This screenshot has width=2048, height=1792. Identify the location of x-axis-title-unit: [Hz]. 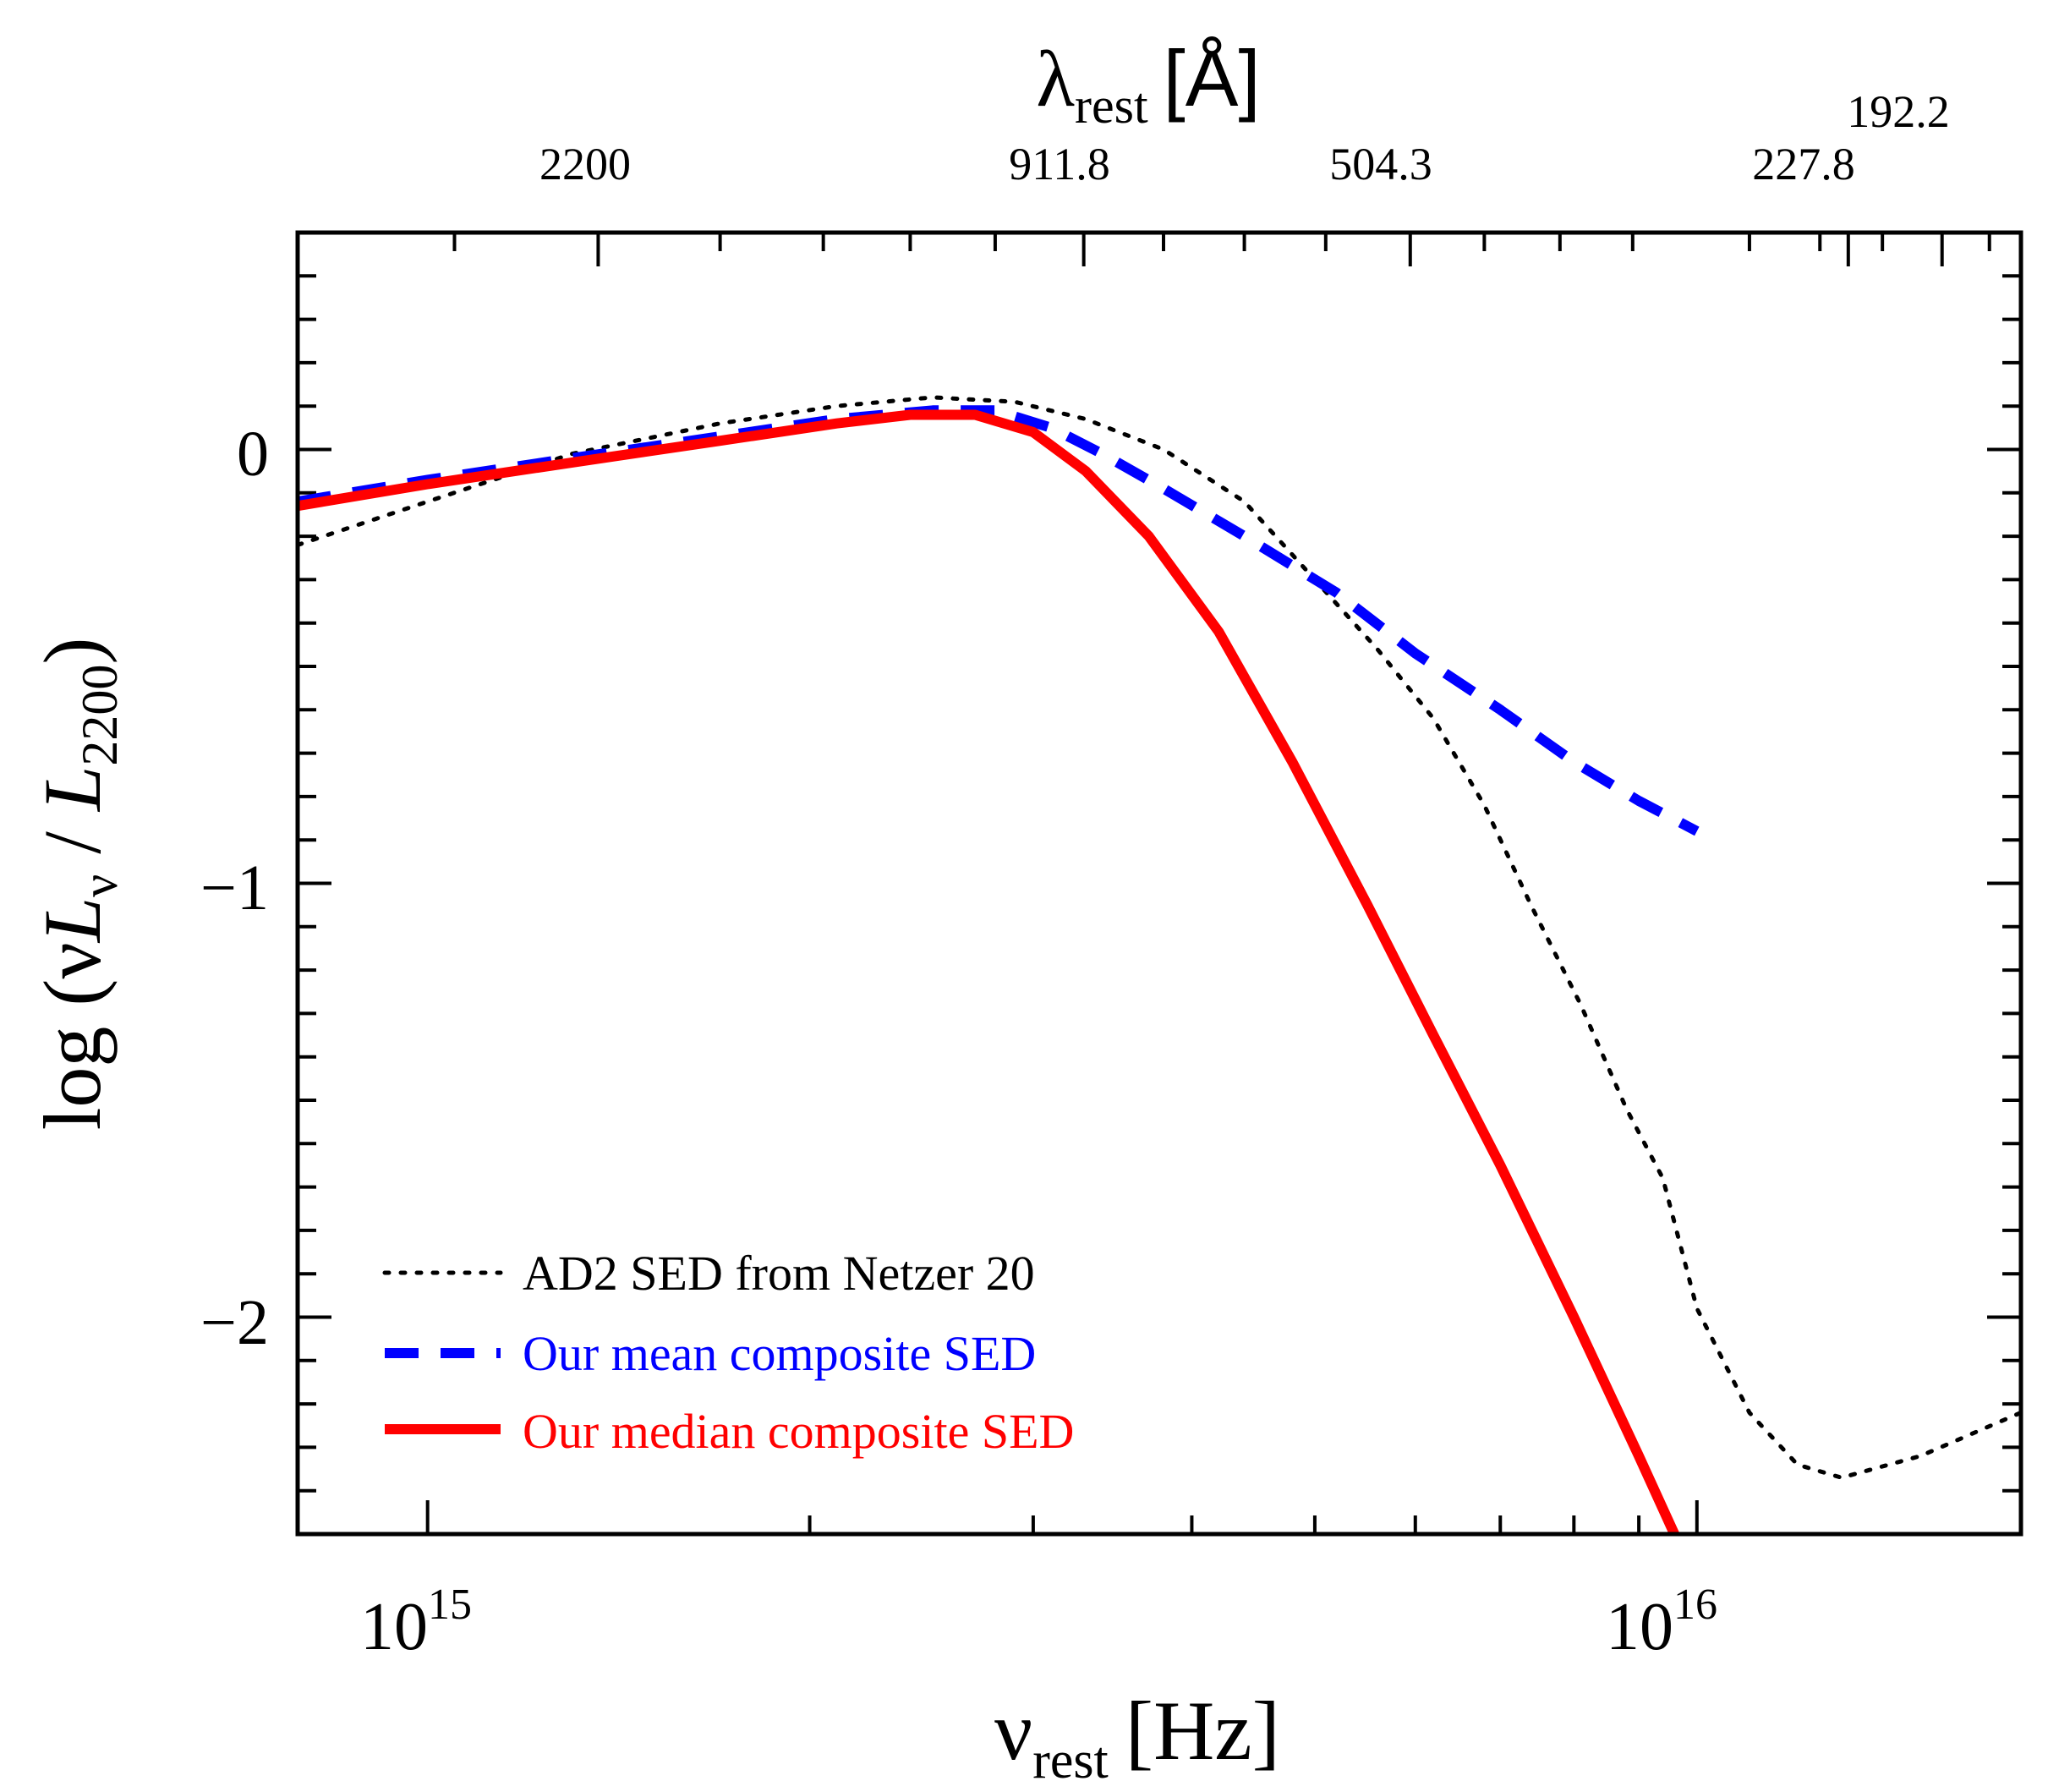
(1202, 1731).